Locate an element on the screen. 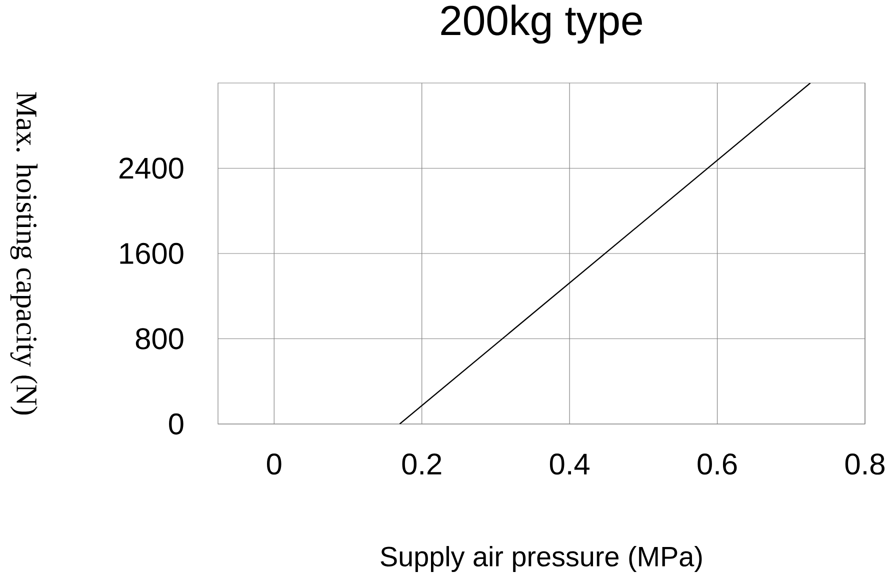 This screenshot has width=891, height=575. y-tick-label: 0 is located at coordinates (176, 423).